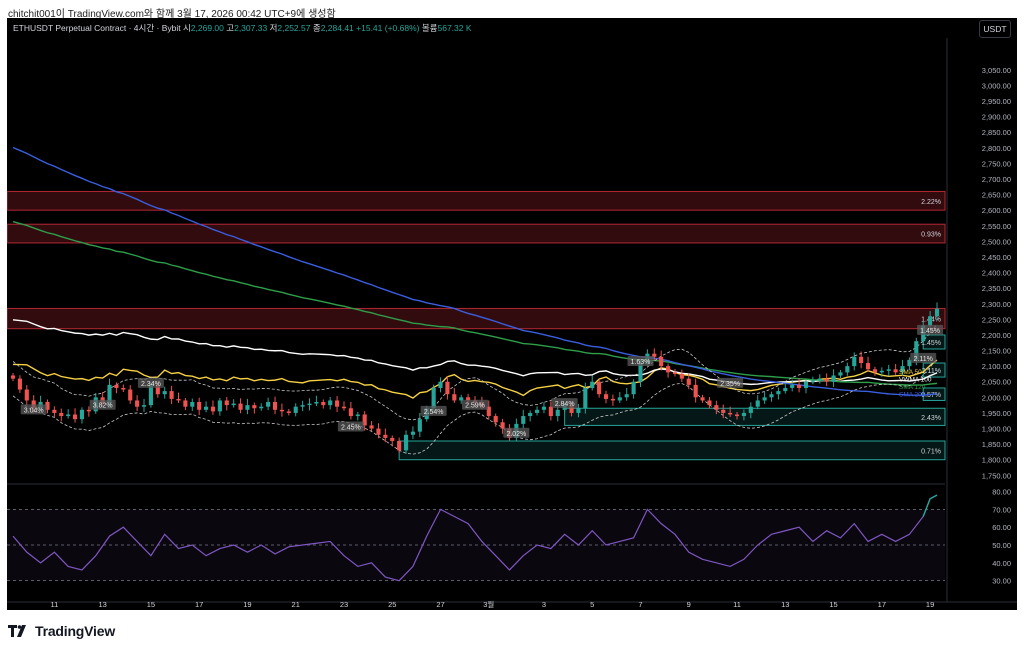 The width and height of the screenshot is (1024, 649). I want to click on zone-label-1: 0.93%, so click(931, 235).